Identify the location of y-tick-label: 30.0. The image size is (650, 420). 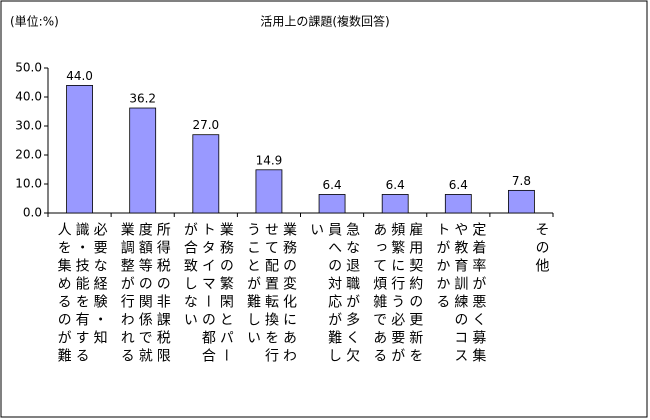
(28, 126).